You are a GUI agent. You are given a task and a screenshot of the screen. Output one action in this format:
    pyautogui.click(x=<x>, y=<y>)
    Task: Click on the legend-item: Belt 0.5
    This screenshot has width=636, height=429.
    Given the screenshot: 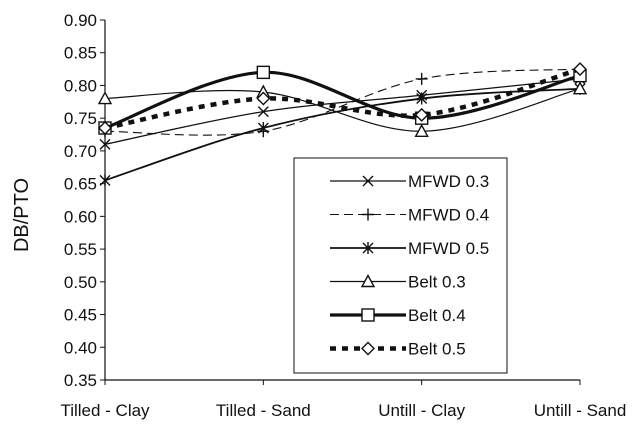 What is the action you would take?
    pyautogui.click(x=398, y=349)
    